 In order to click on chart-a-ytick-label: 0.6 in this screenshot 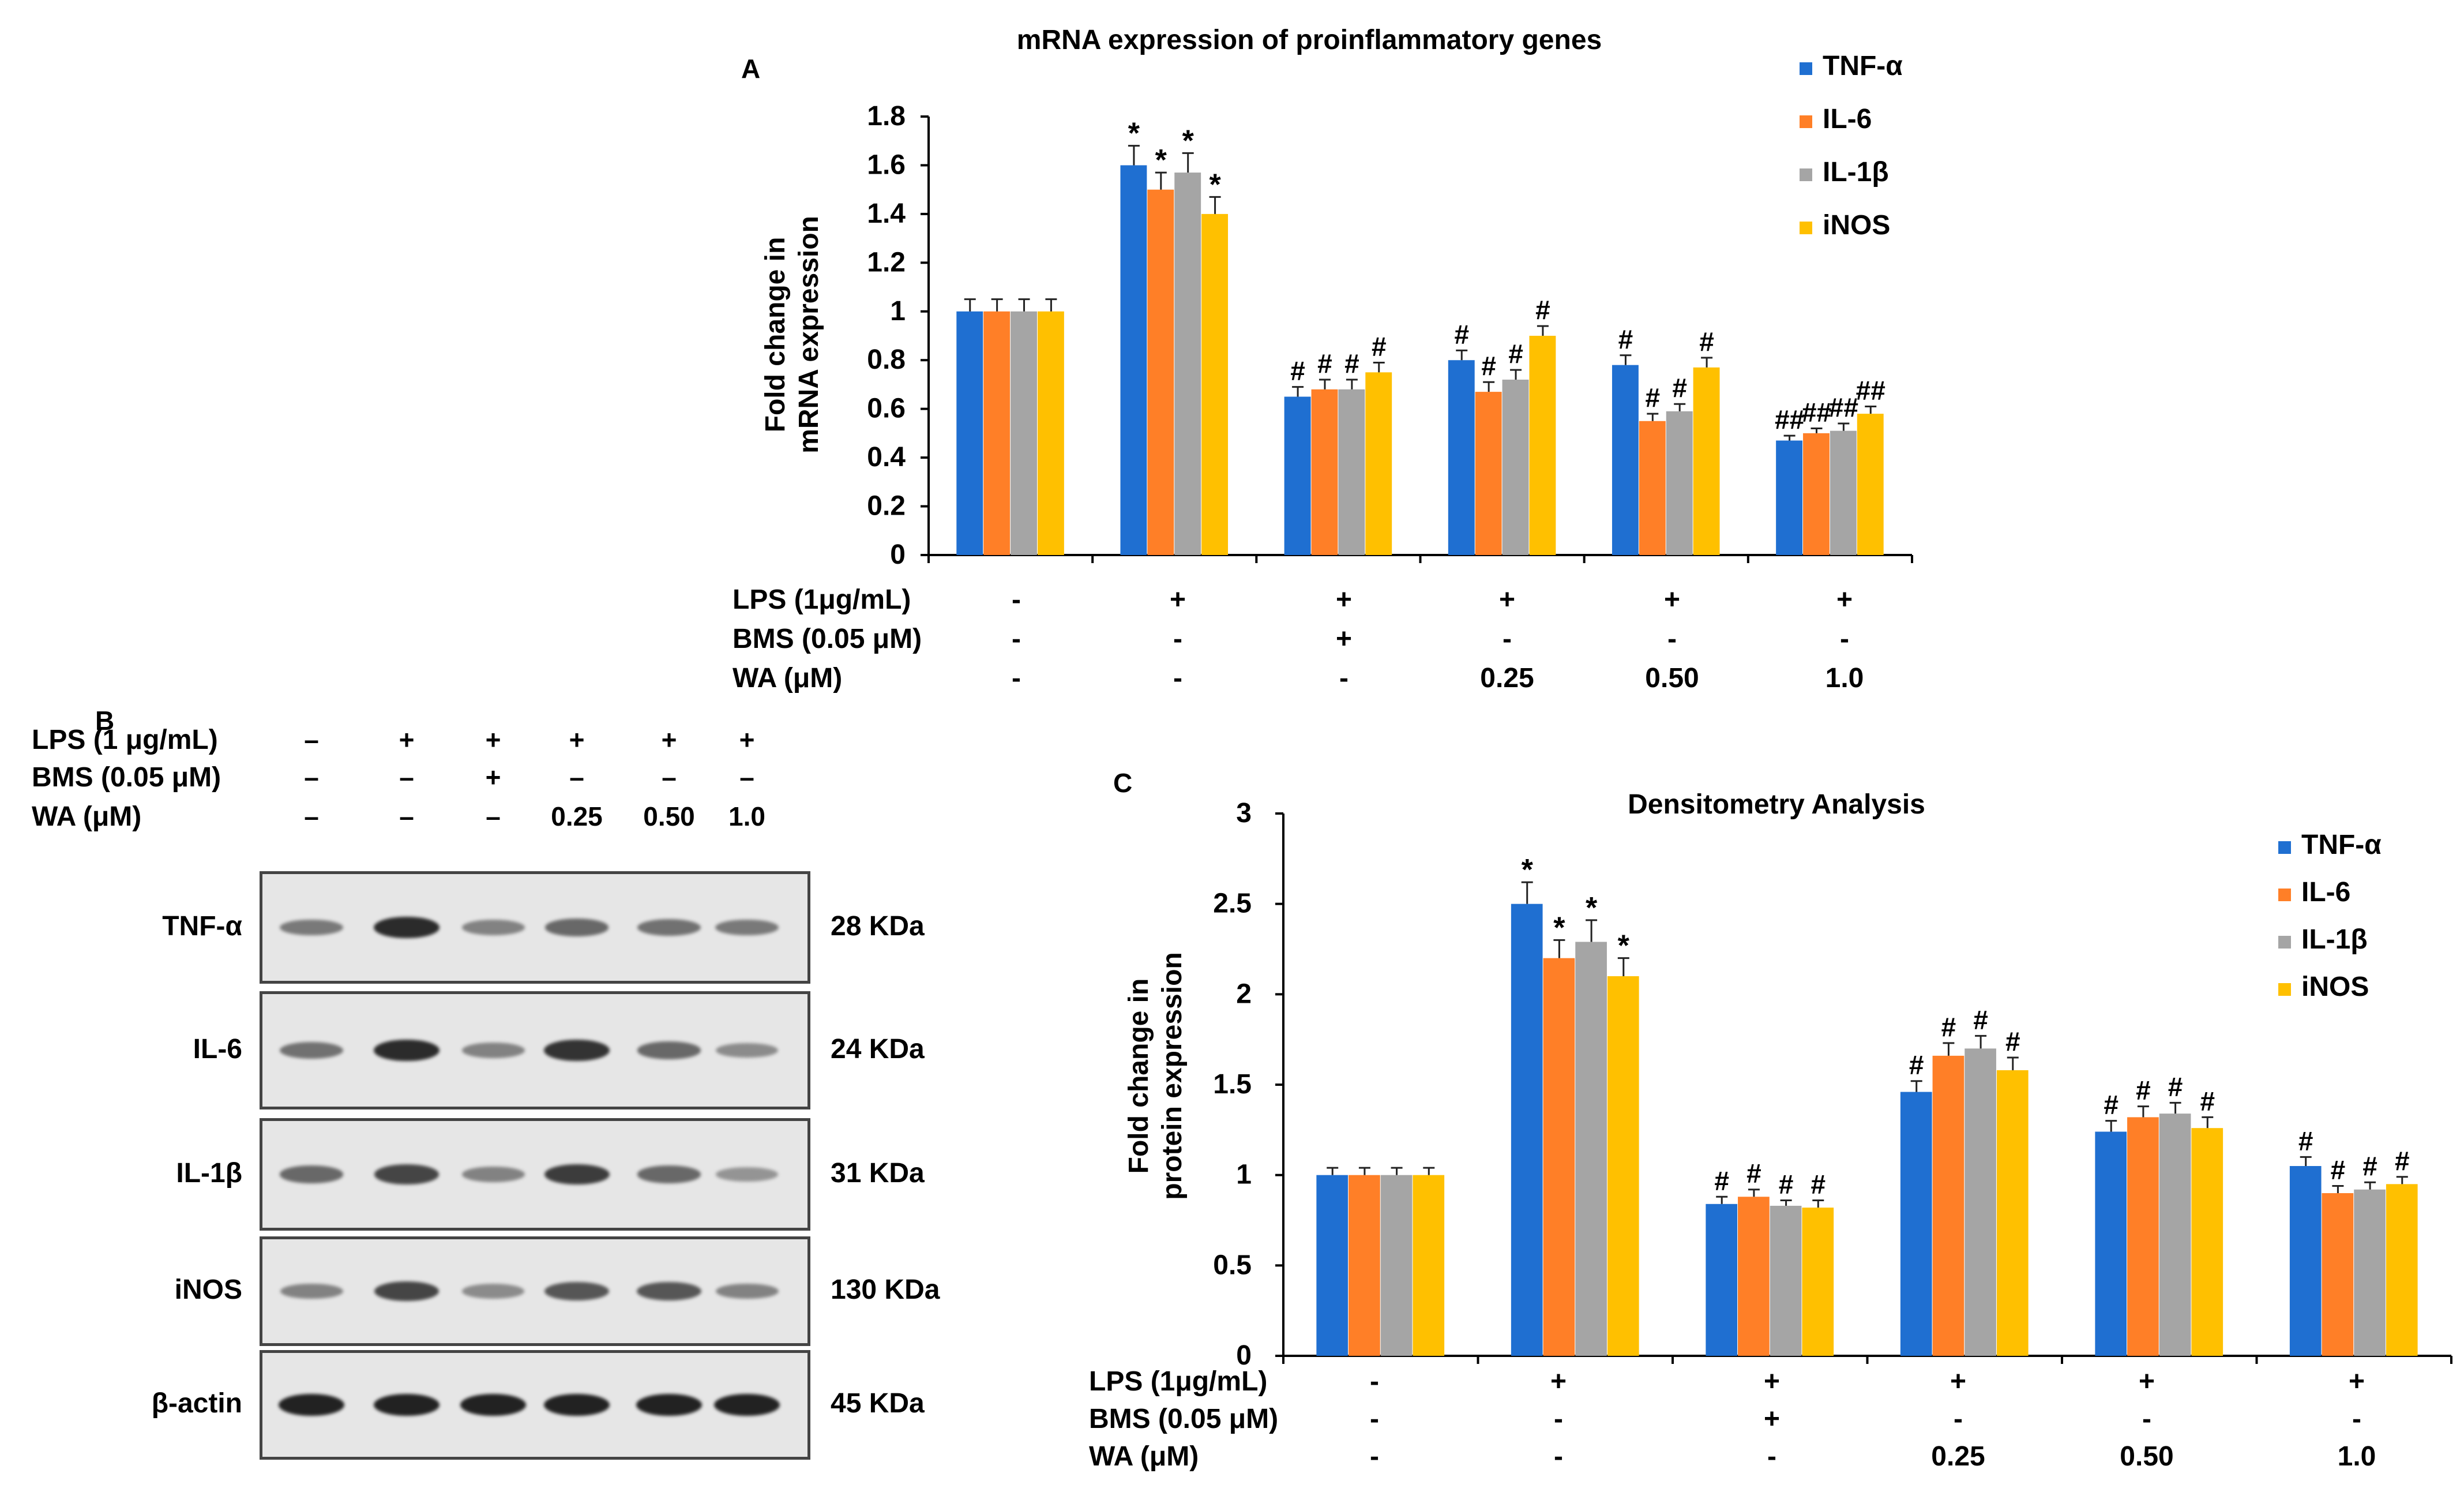, I will do `click(886, 408)`.